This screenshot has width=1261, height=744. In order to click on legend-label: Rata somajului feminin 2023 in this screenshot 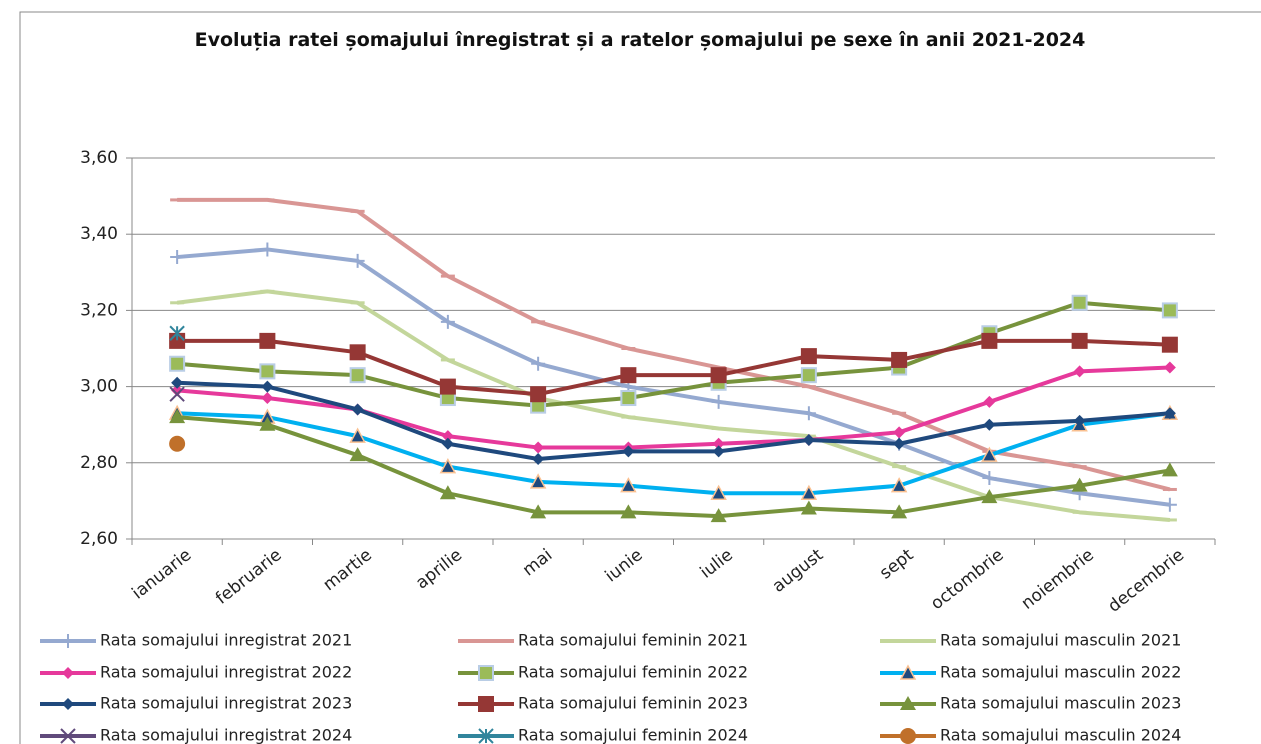, I will do `click(633, 703)`.